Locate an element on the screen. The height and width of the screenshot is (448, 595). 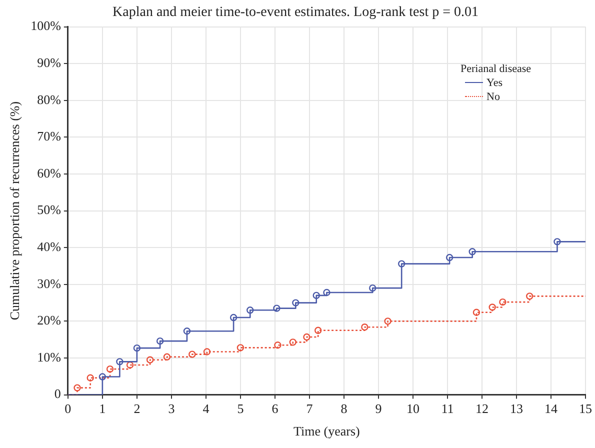
x-tick-label: 10 is located at coordinates (413, 408).